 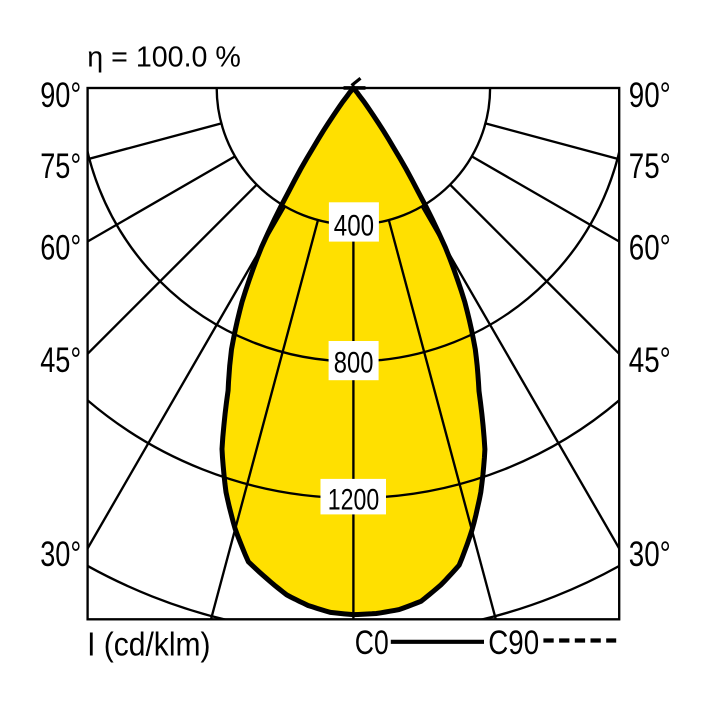 I want to click on svg-text: C90, so click(x=513, y=643).